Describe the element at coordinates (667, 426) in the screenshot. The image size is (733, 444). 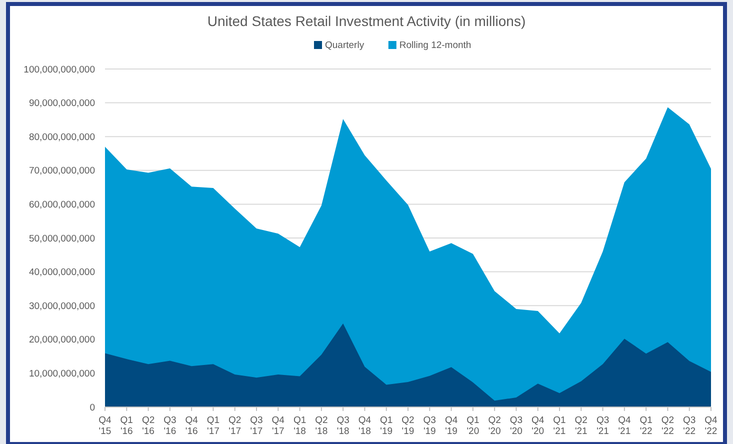
I see `x-tick-label: Q2 '22` at that location.